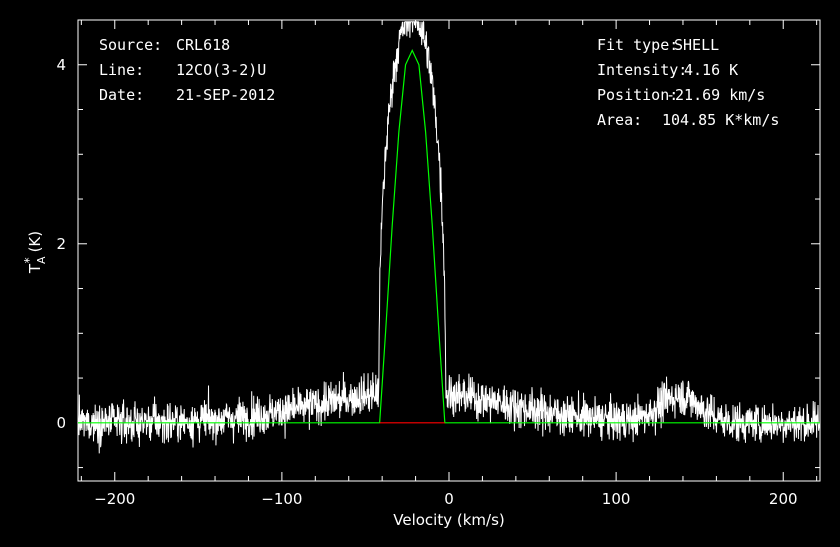  What do you see at coordinates (711, 70) in the screenshot?
I see `info-right-value-1: 4.16 K` at bounding box center [711, 70].